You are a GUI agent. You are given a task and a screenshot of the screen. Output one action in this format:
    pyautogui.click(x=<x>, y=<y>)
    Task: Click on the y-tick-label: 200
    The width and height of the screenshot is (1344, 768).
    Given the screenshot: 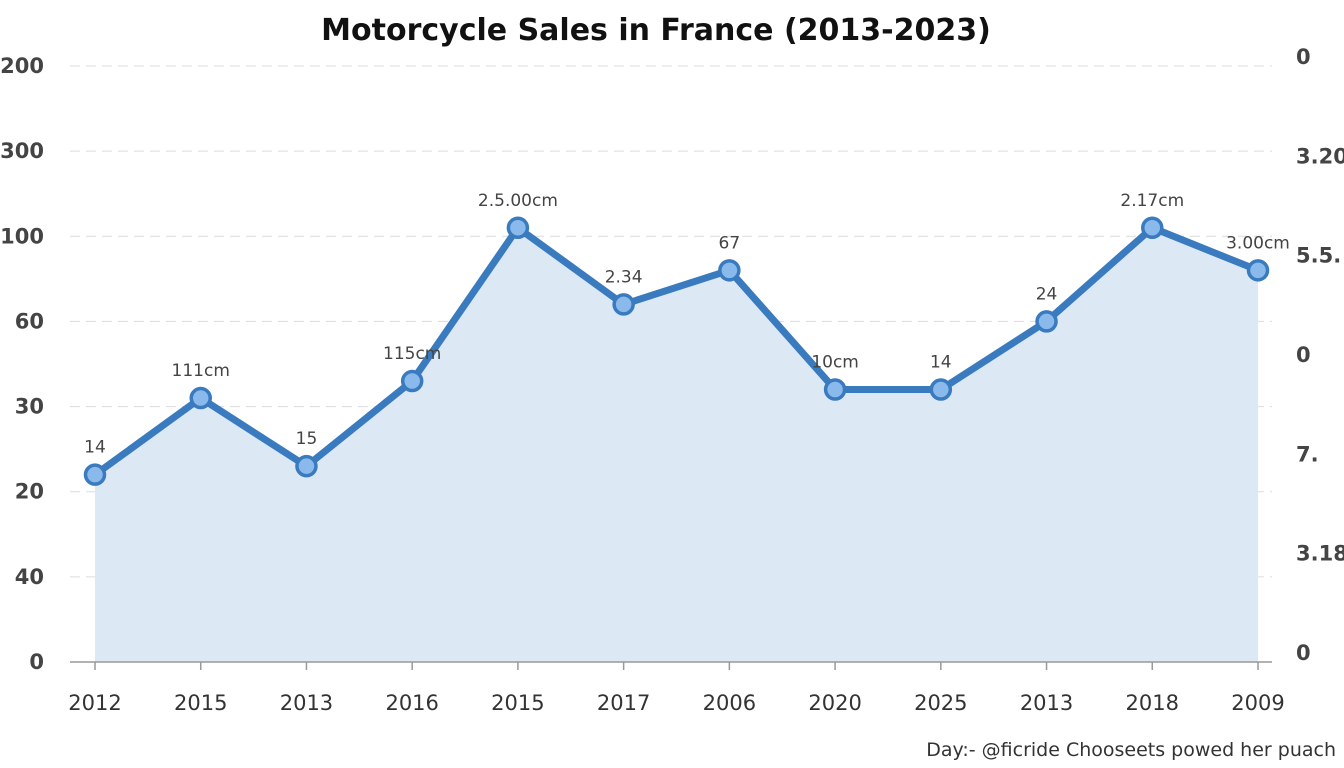 What is the action you would take?
    pyautogui.click(x=22, y=66)
    